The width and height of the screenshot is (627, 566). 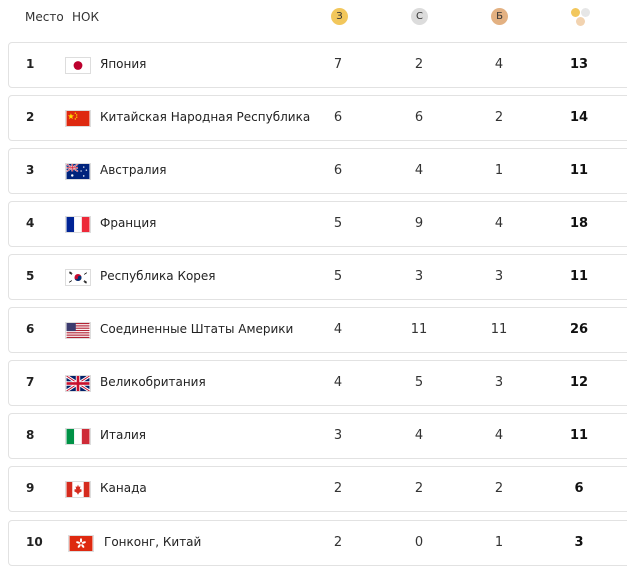 What do you see at coordinates (317, 383) in the screenshot?
I see `table-row: 7 Великобритания 4 5 3 12` at bounding box center [317, 383].